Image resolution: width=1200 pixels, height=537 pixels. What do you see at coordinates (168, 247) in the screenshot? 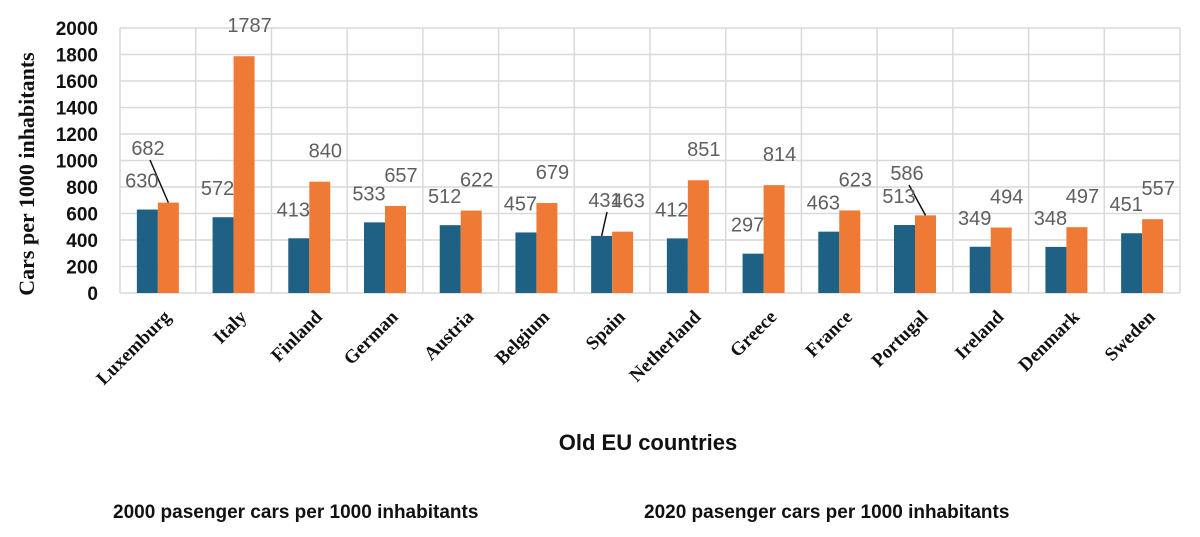
I see `bar-2020-luxemburg` at bounding box center [168, 247].